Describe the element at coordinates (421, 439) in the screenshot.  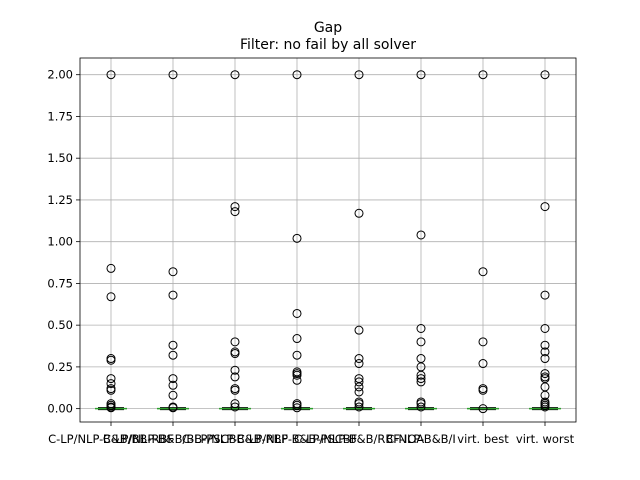
I see `x-tick-label: C-NLP-B&B/I` at that location.